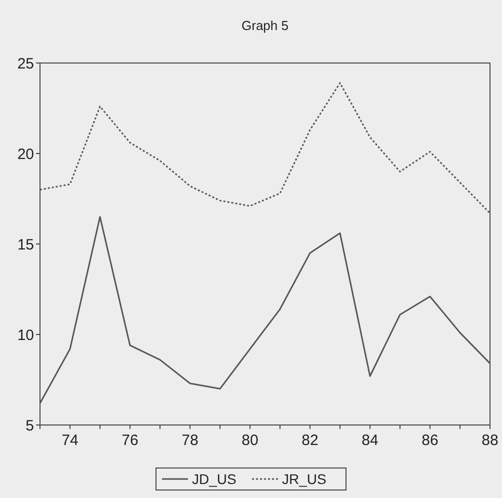  What do you see at coordinates (250, 440) in the screenshot?
I see `x-tick-label: 80` at bounding box center [250, 440].